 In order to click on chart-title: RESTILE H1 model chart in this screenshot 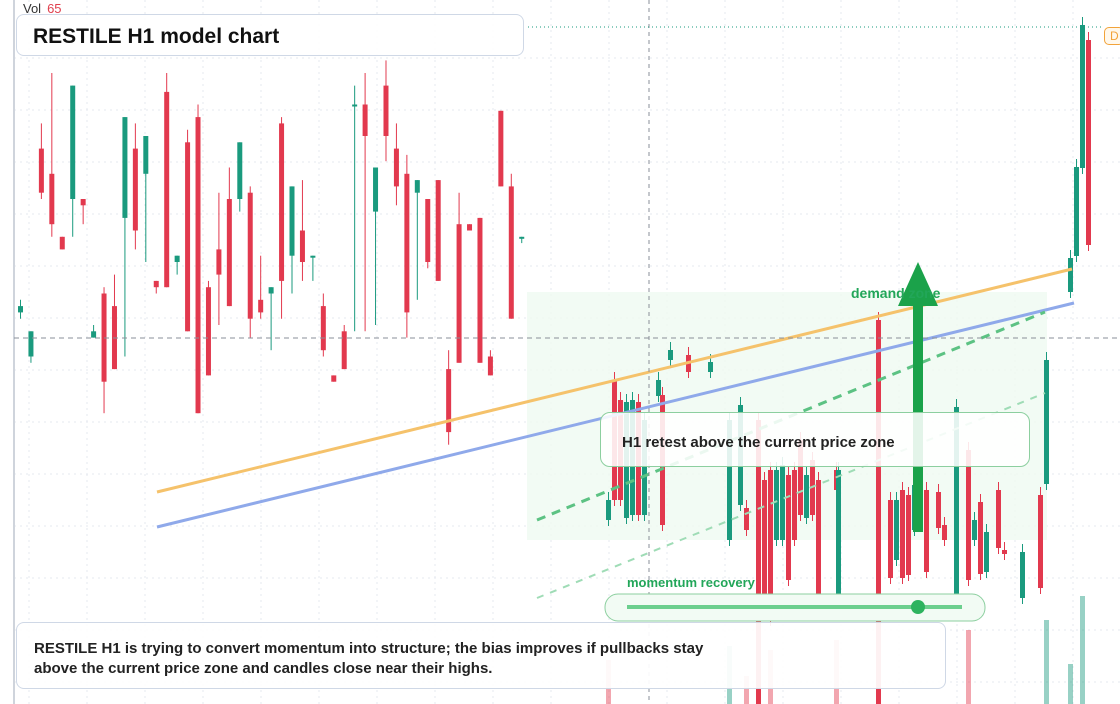, I will do `click(156, 36)`.